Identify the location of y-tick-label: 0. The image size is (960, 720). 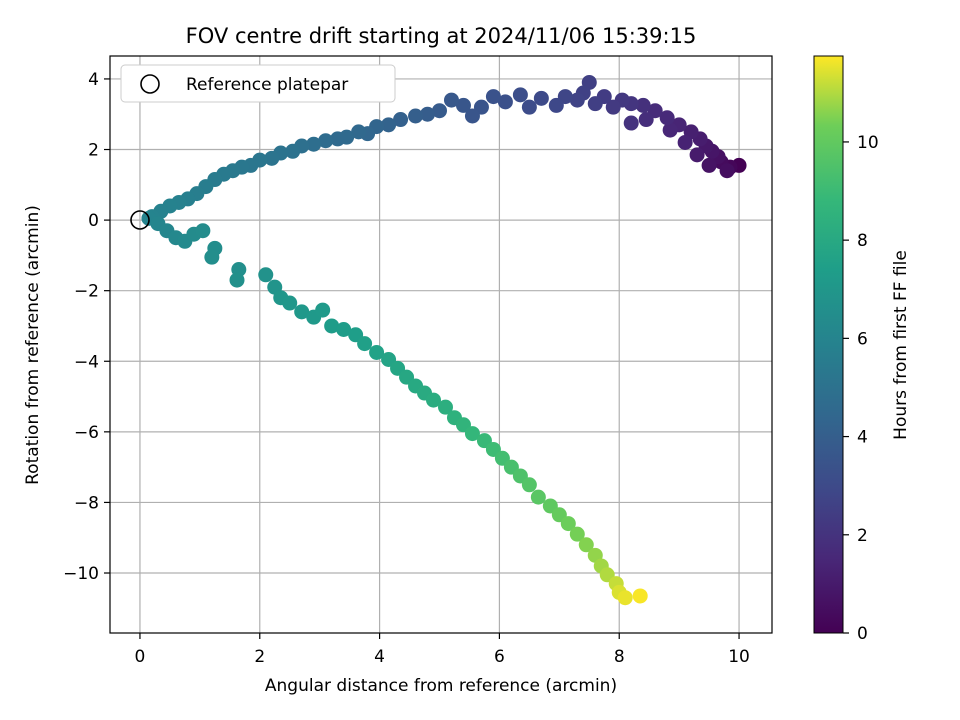
(93, 221).